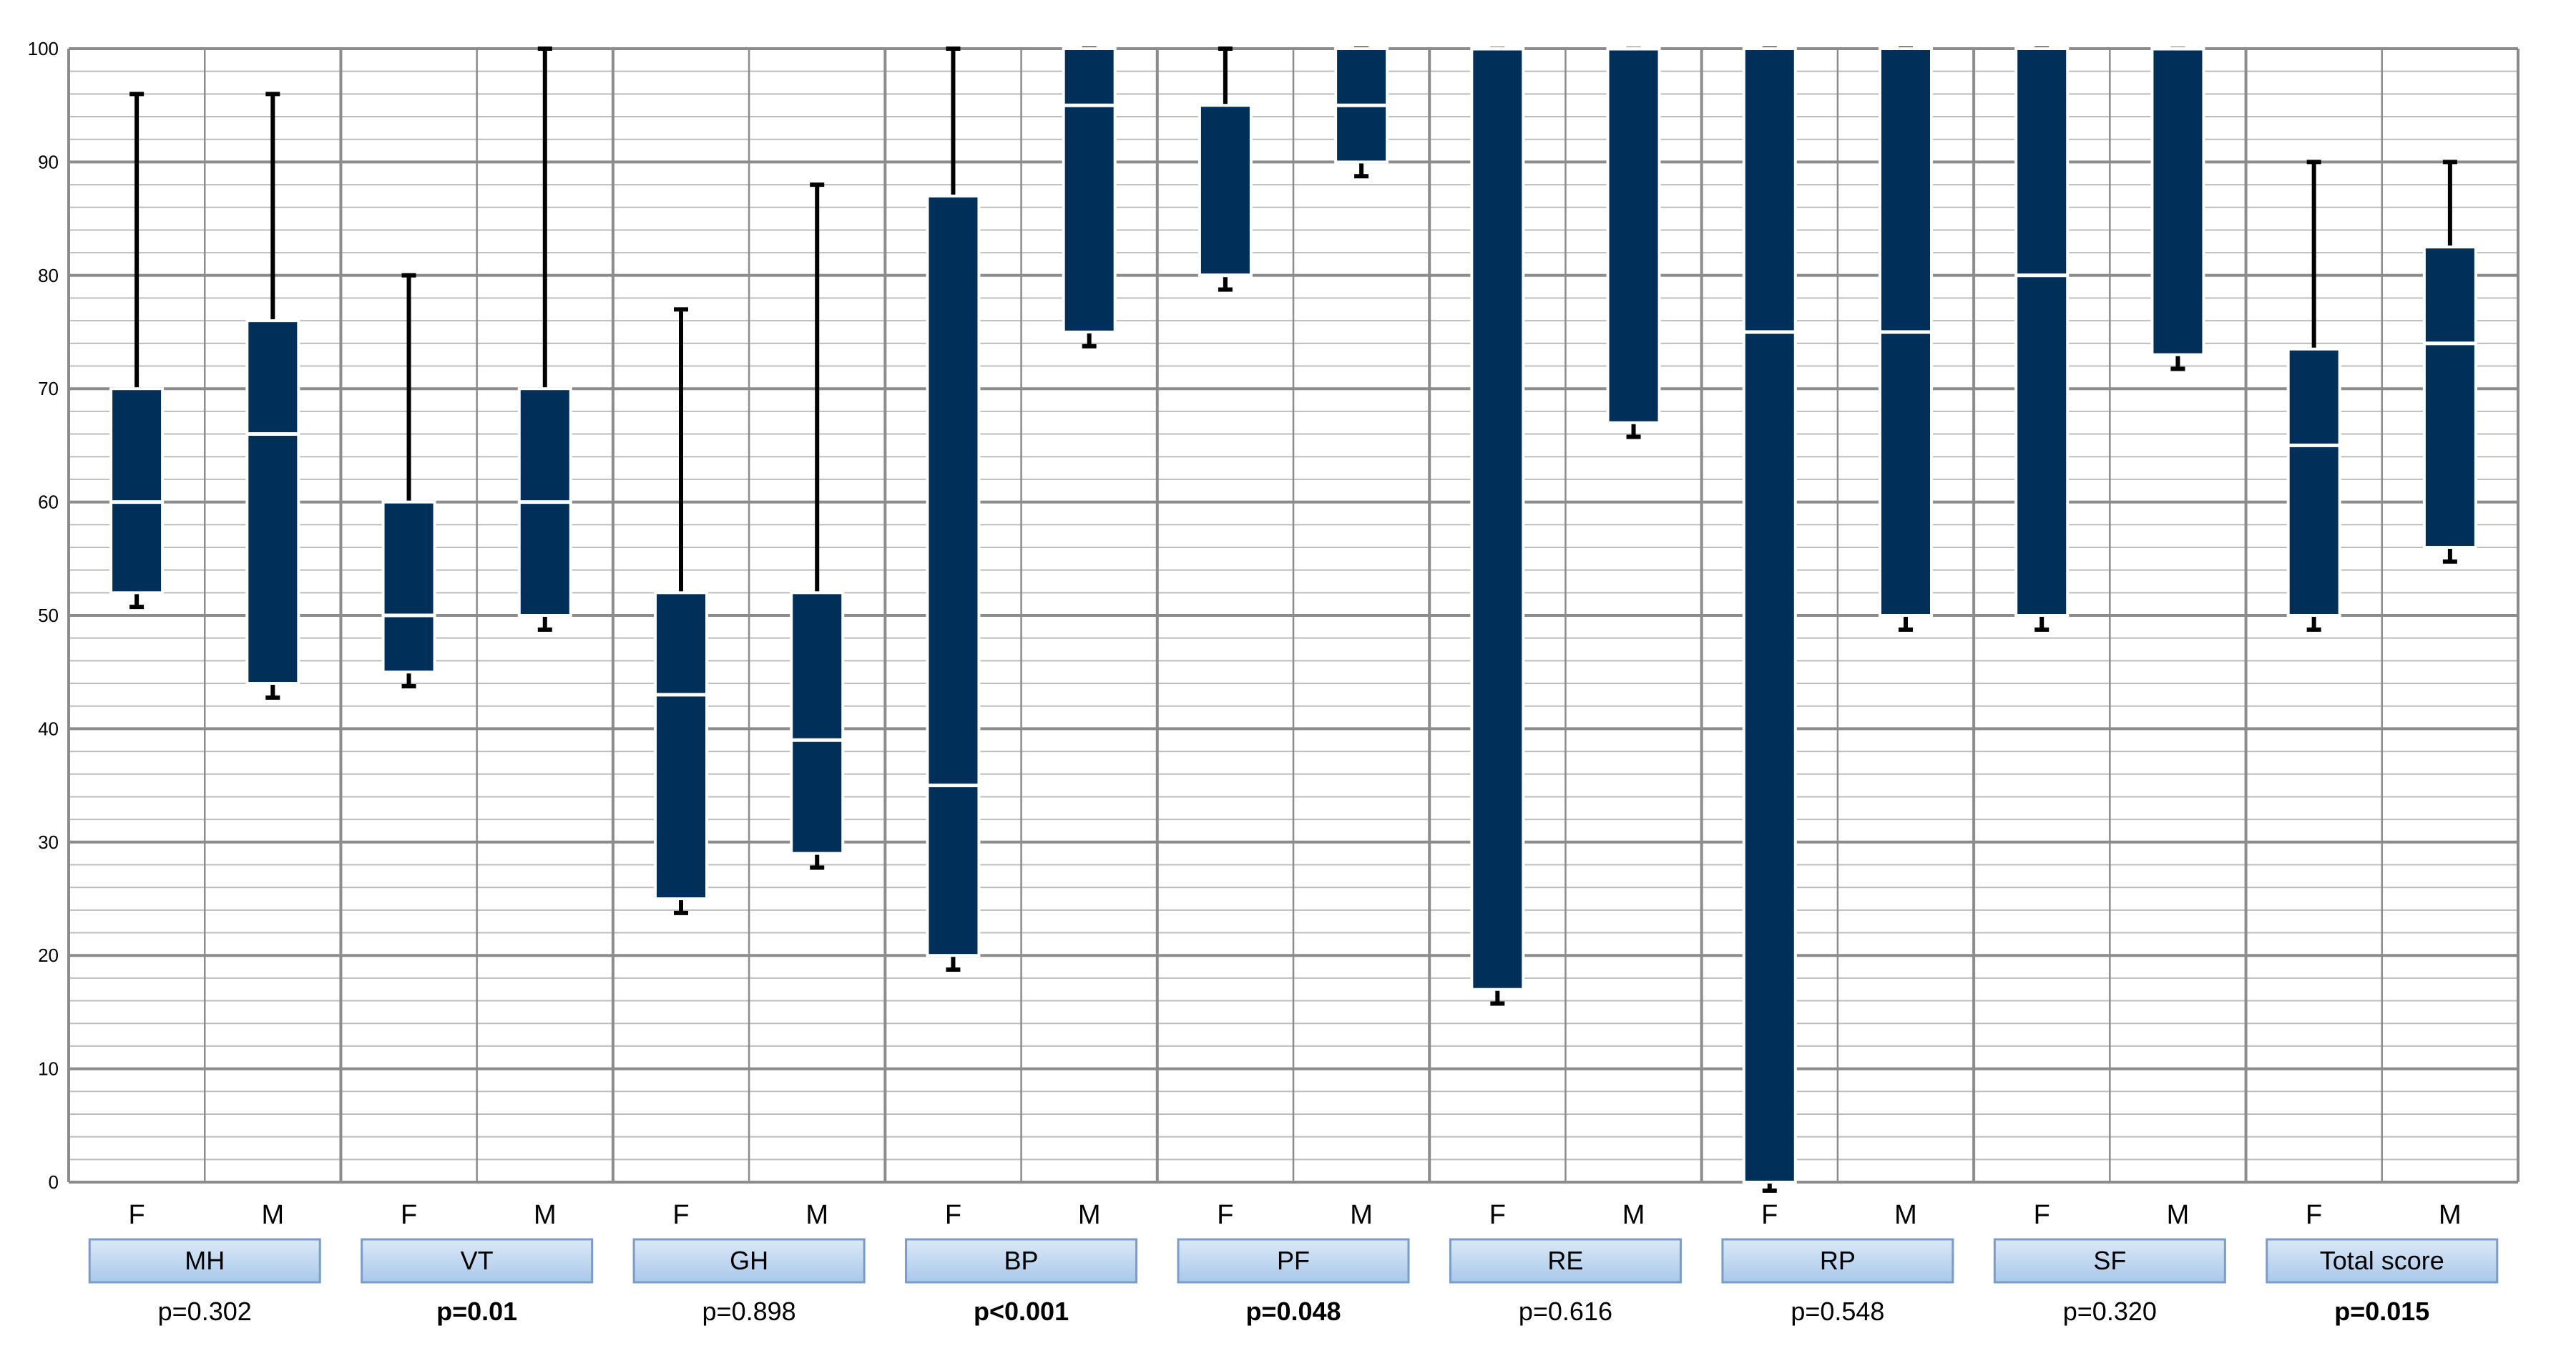 This screenshot has height=1351, width=2576. I want to click on box-re-m, so click(1634, 243).